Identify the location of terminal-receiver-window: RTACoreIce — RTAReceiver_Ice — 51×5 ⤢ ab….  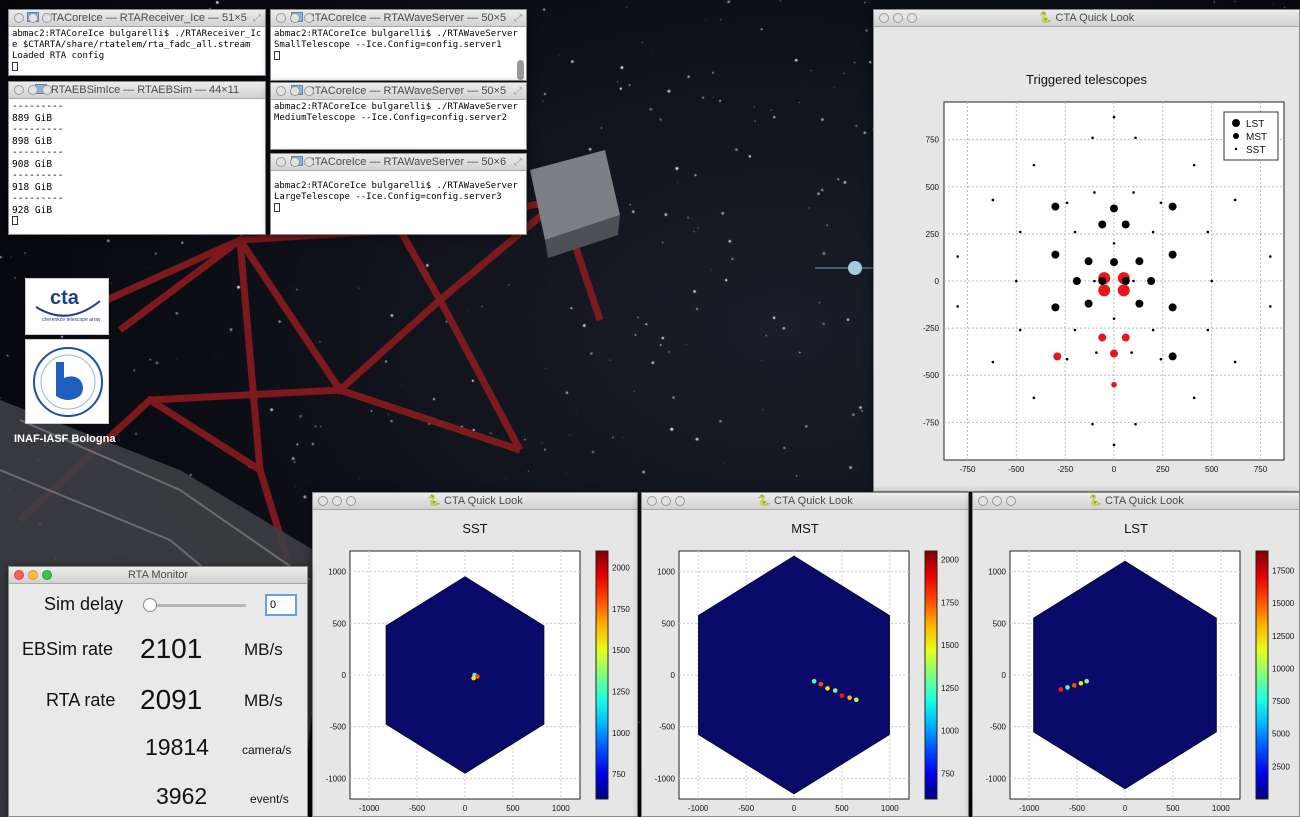
(137, 42).